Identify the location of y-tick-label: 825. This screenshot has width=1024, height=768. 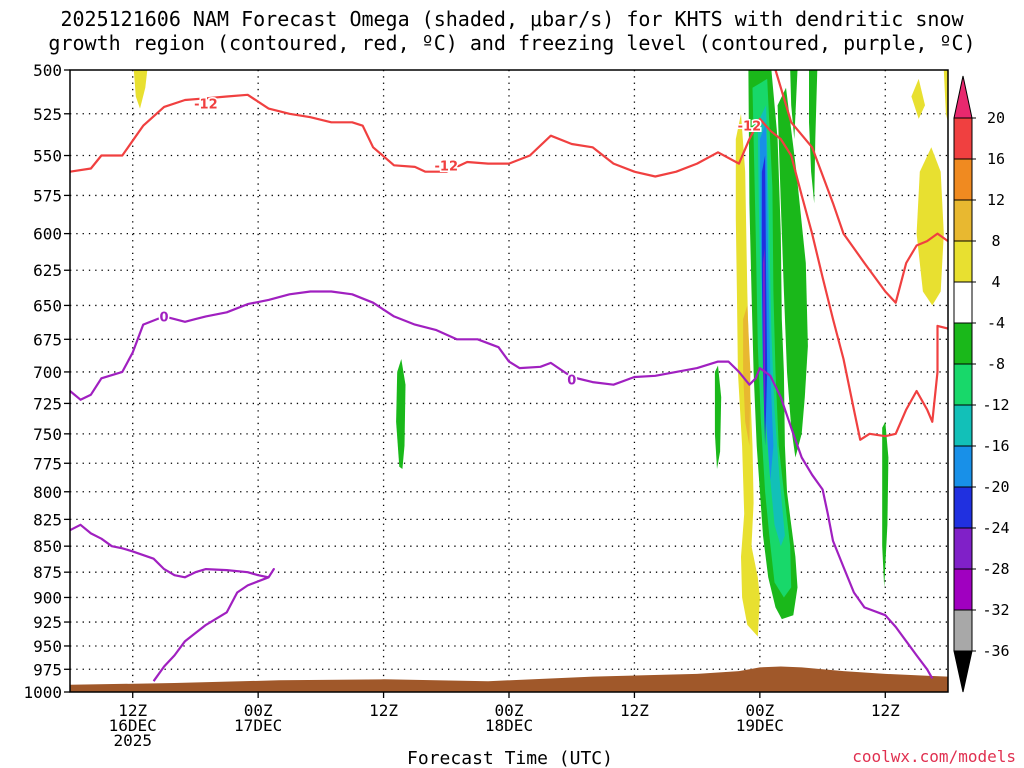
(47, 519).